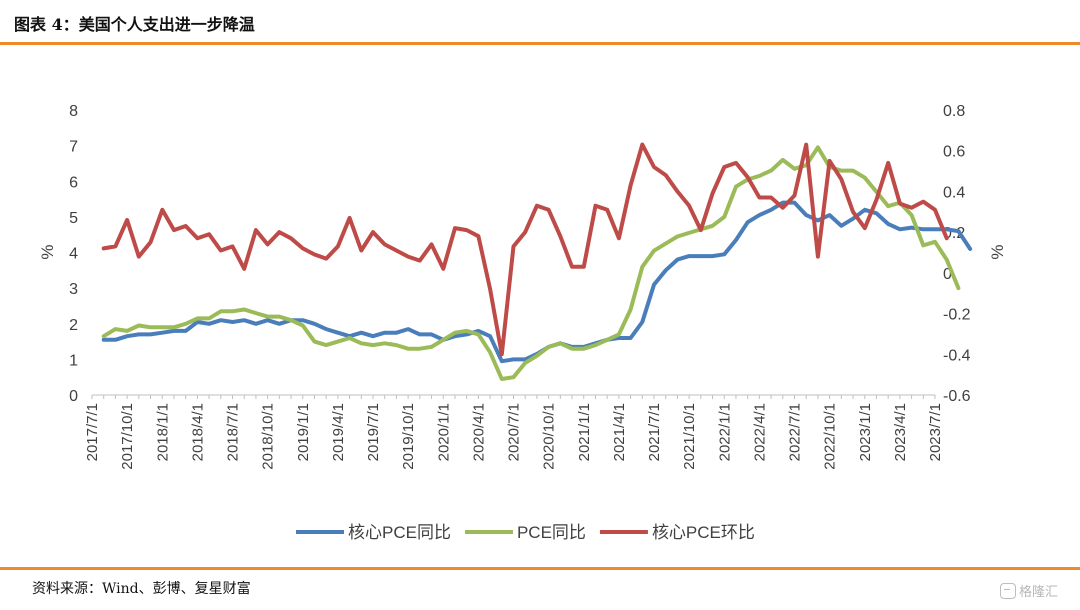 The image size is (1080, 610). What do you see at coordinates (268, 436) in the screenshot?
I see `x-tick-label: 2018/10/1` at bounding box center [268, 436].